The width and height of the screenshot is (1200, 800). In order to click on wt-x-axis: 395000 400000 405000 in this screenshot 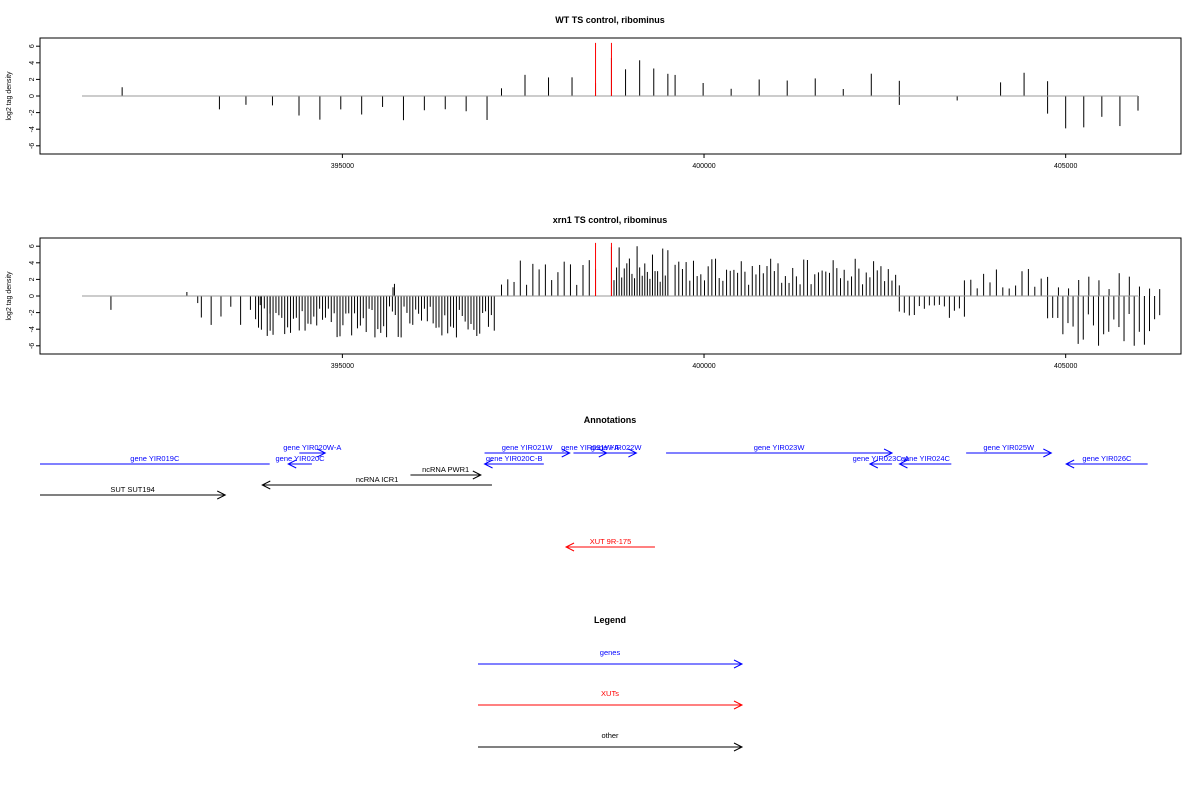, I will do `click(704, 162)`.